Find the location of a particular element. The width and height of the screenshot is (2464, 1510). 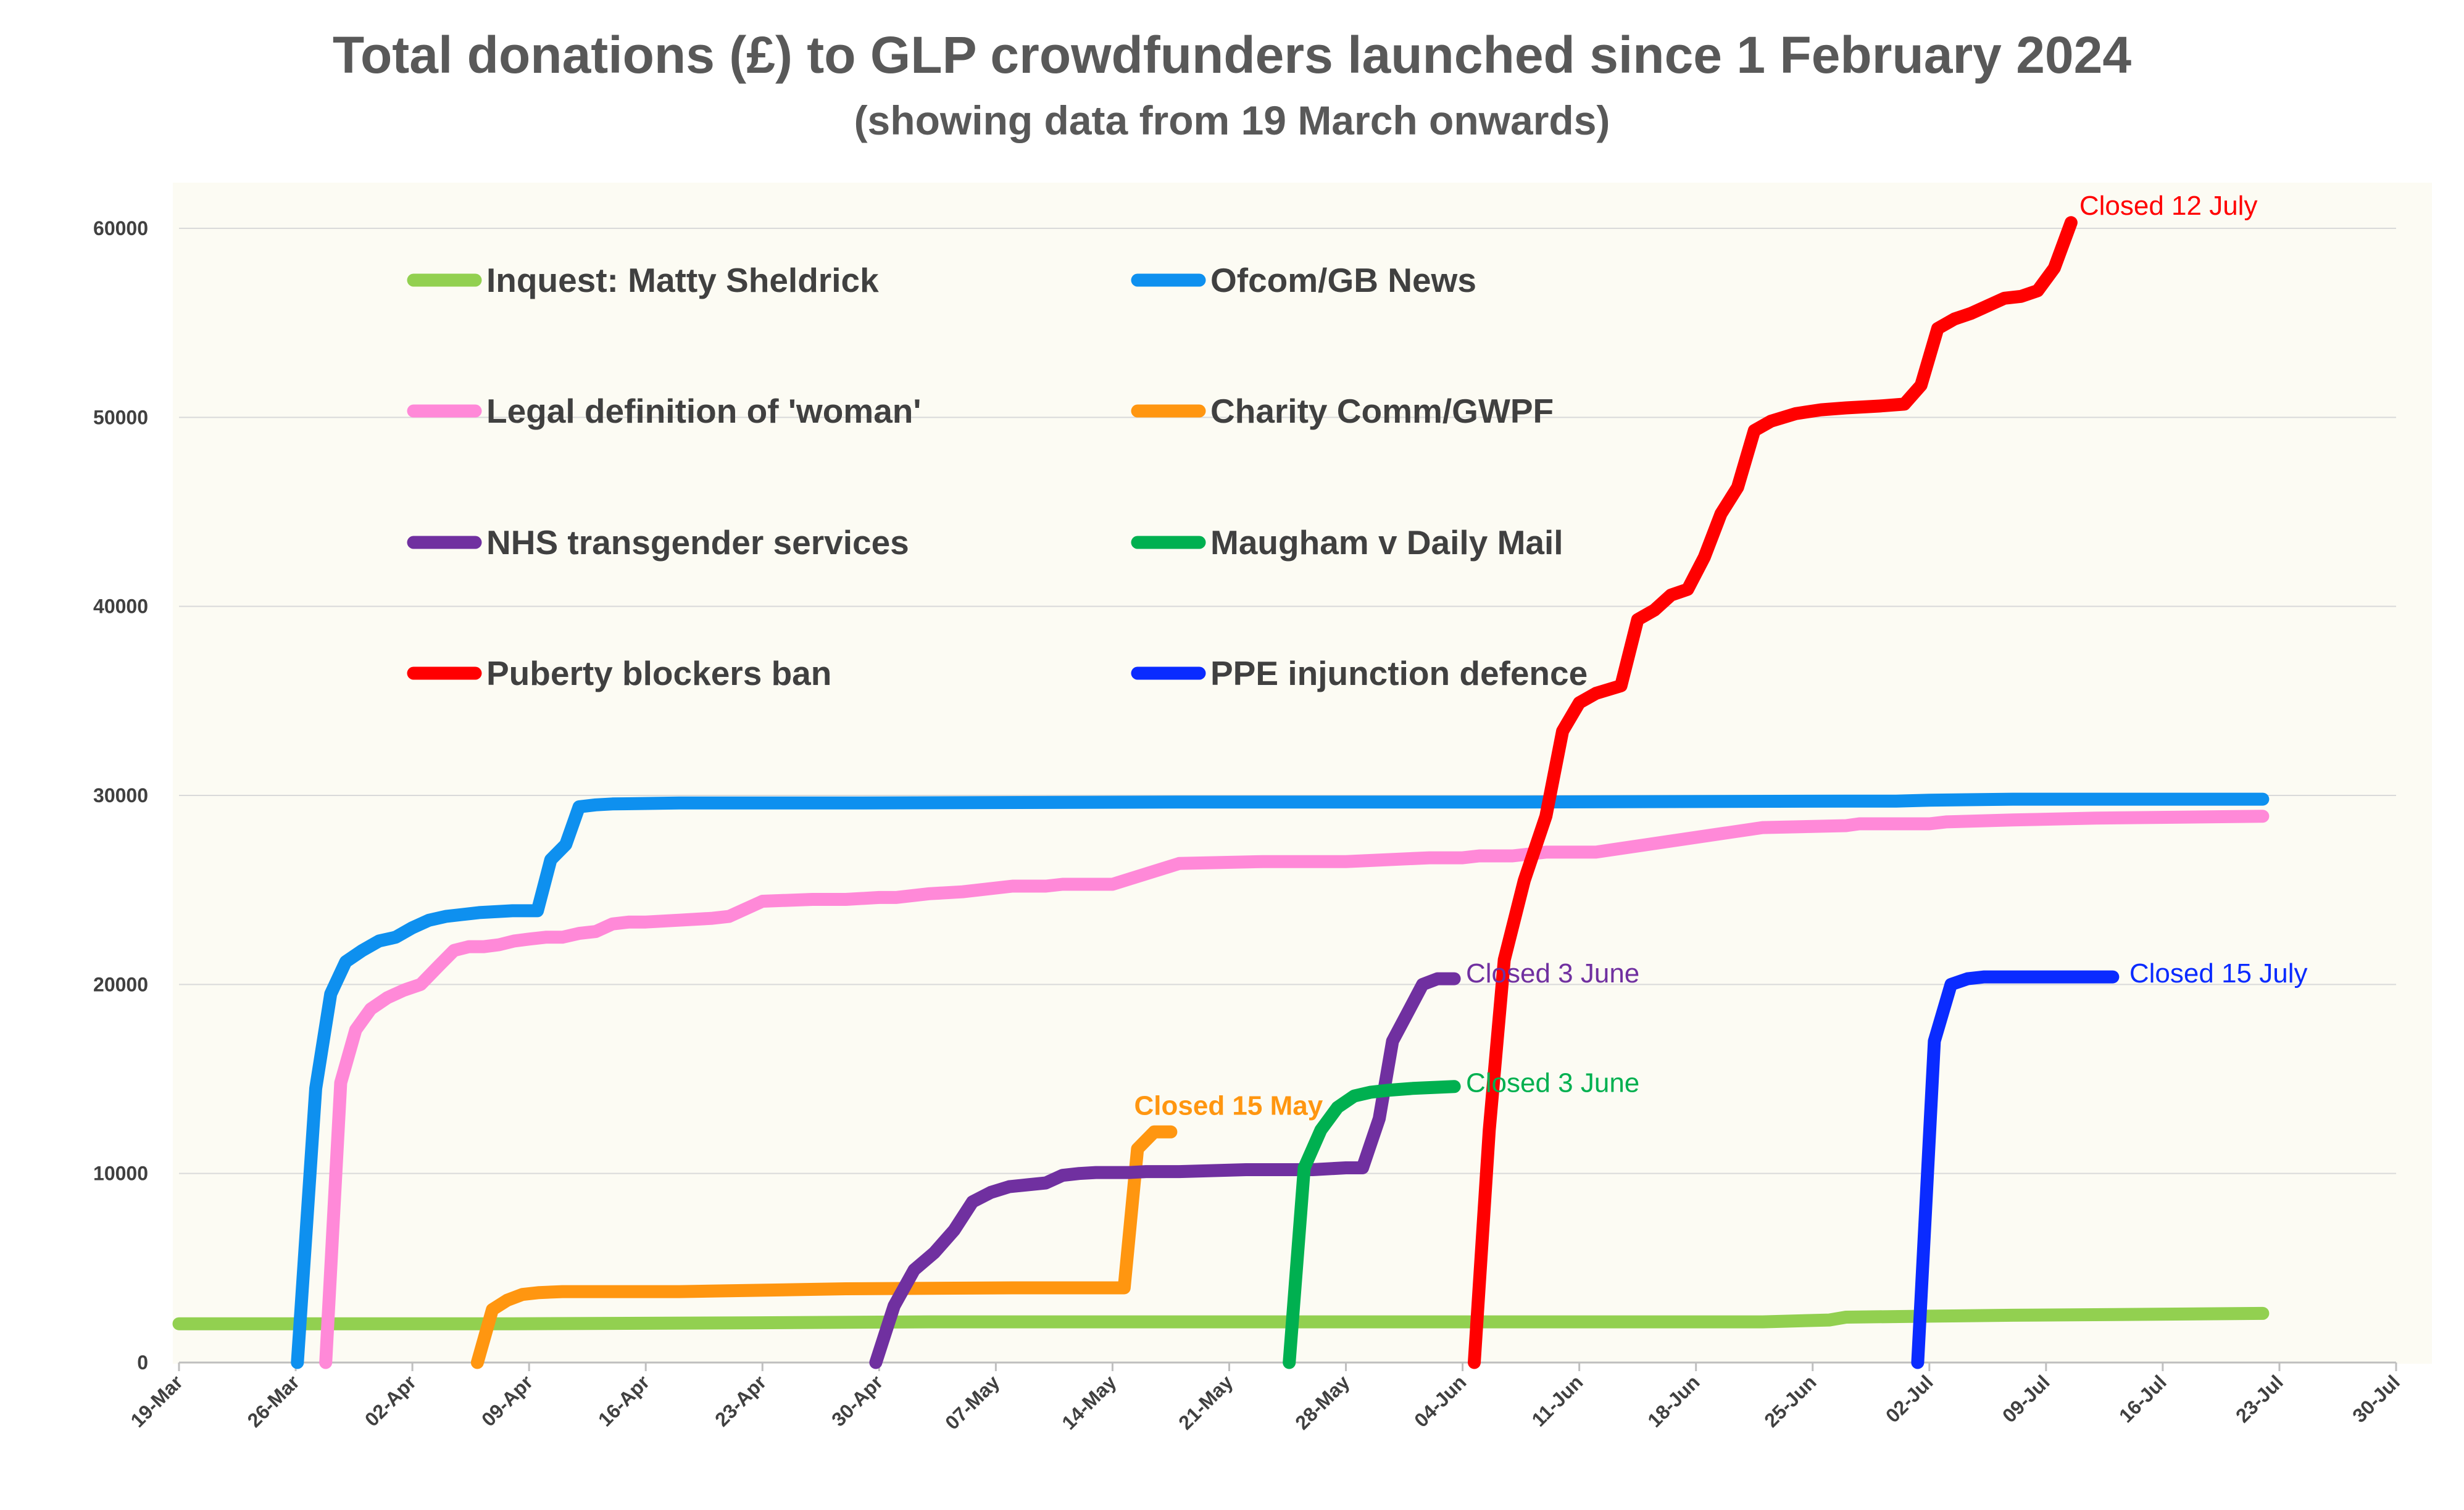

y-tick-label: 20000 is located at coordinates (120, 984).